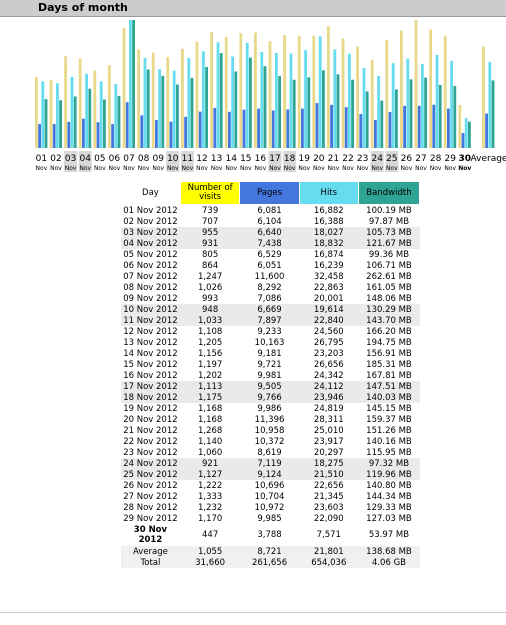 The width and height of the screenshot is (506, 625). What do you see at coordinates (210, 386) in the screenshot?
I see `cell: 1,113` at bounding box center [210, 386].